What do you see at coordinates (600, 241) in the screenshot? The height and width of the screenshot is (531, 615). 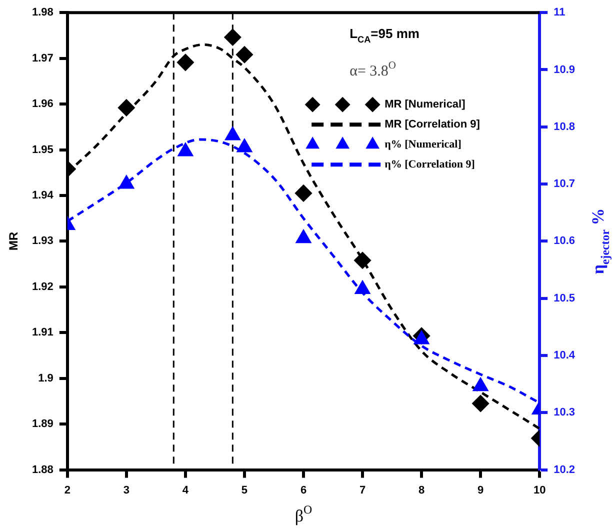 I see `y2-axis-title: ηejector %` at bounding box center [600, 241].